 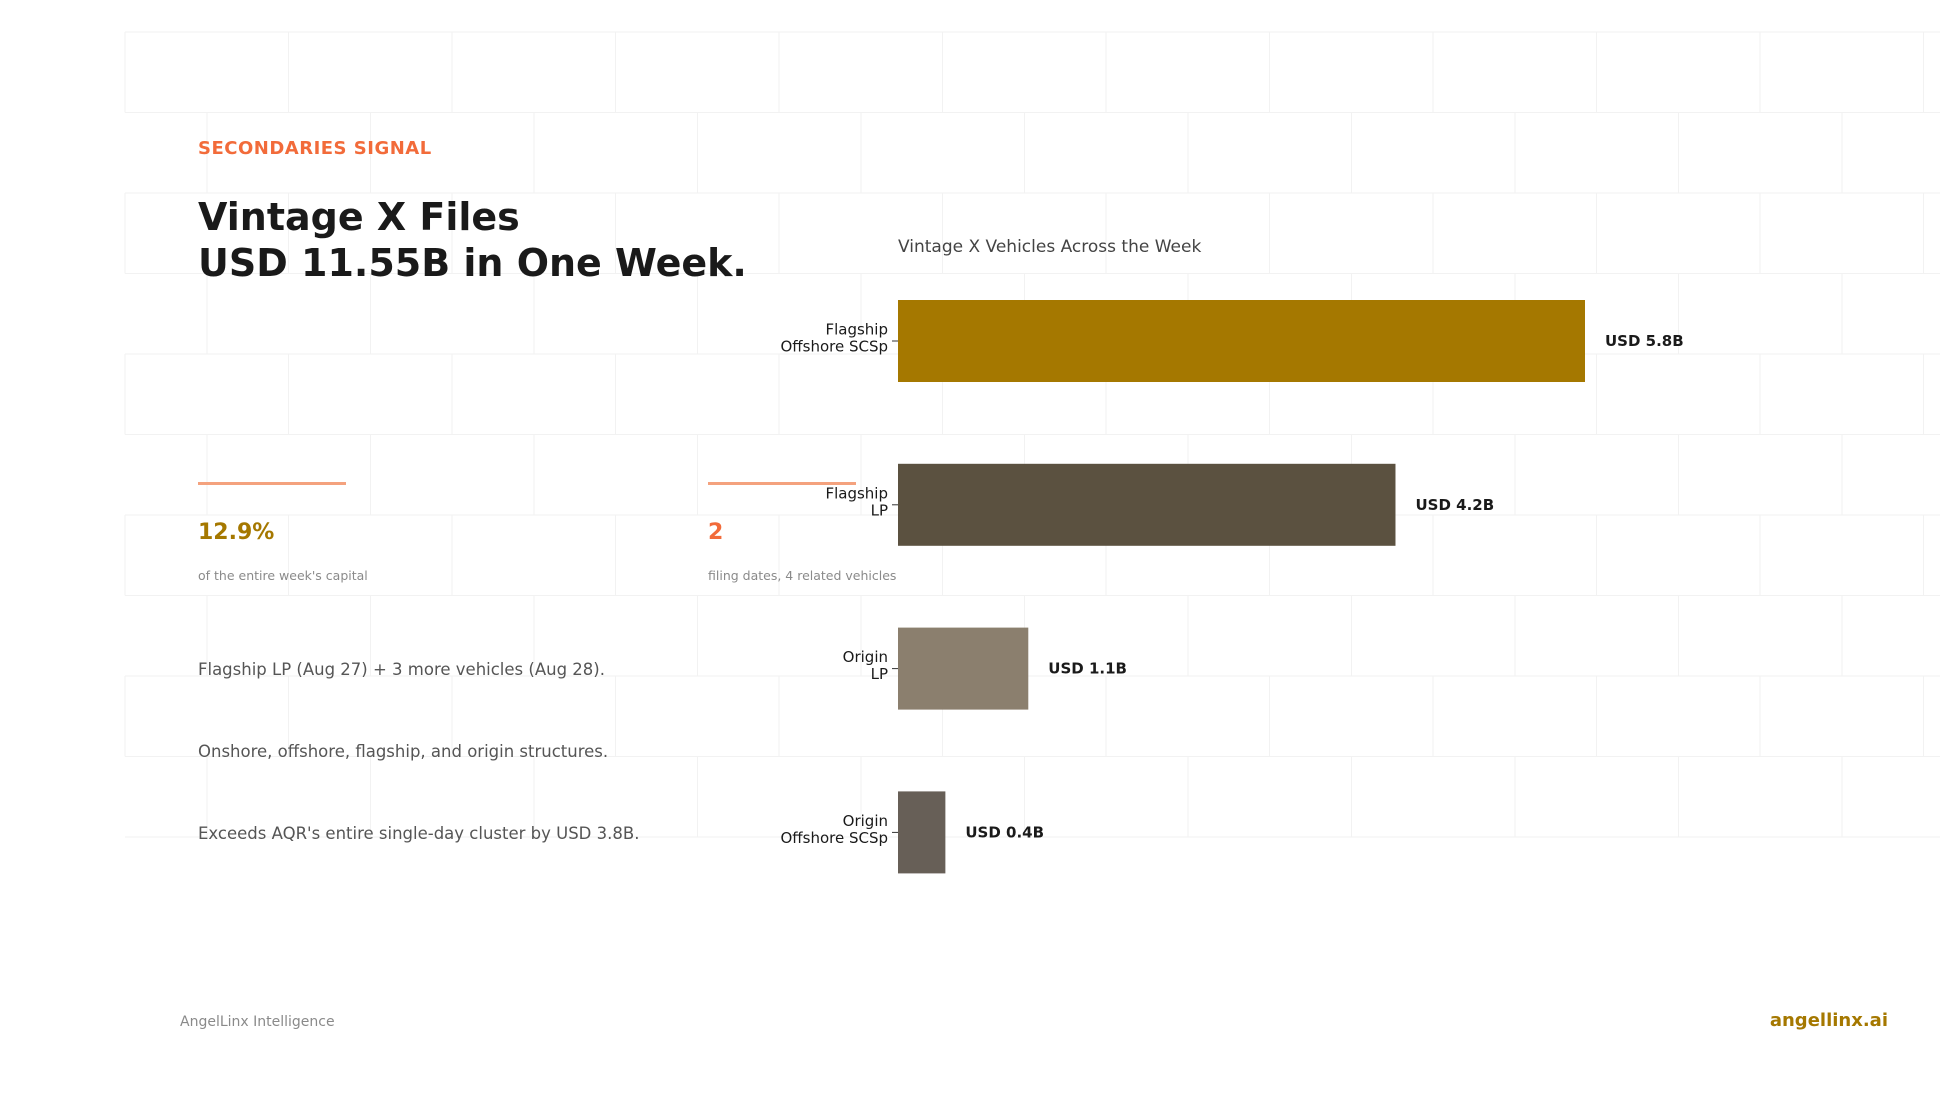 I want to click on category-label-0: Flagship Offshore SCSp, so click(x=834, y=338).